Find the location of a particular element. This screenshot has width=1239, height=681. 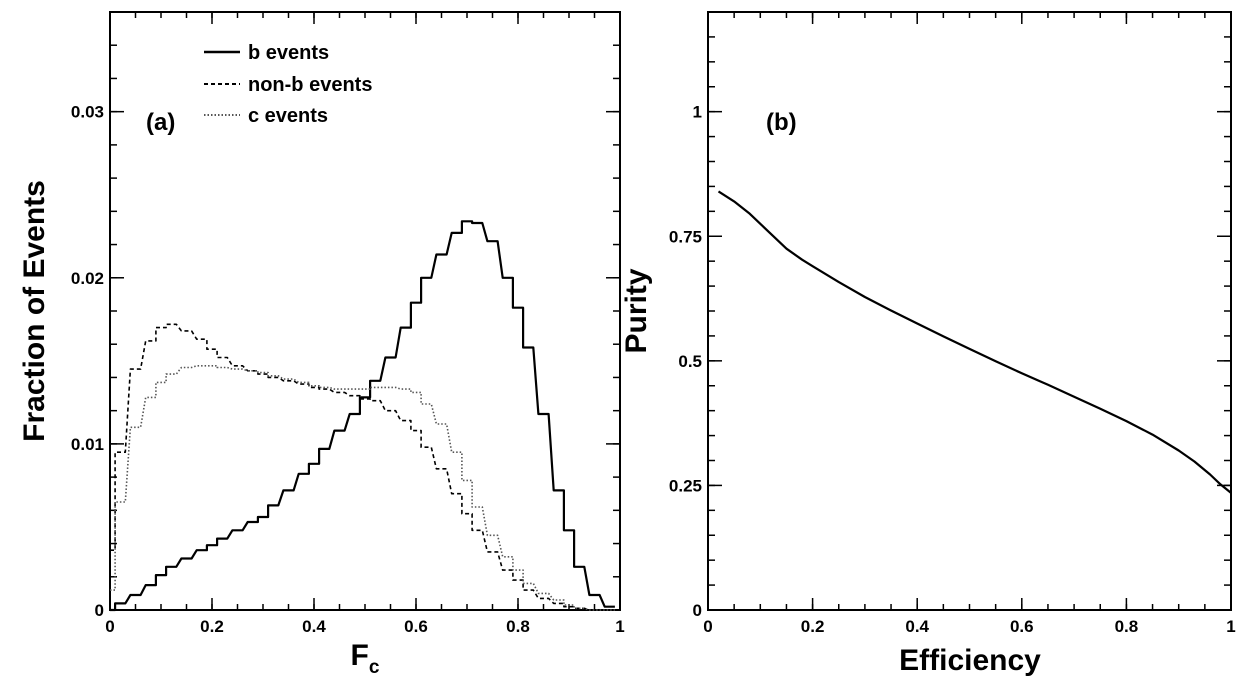

panel-a-y-tick-label: 0 is located at coordinates (99, 610).